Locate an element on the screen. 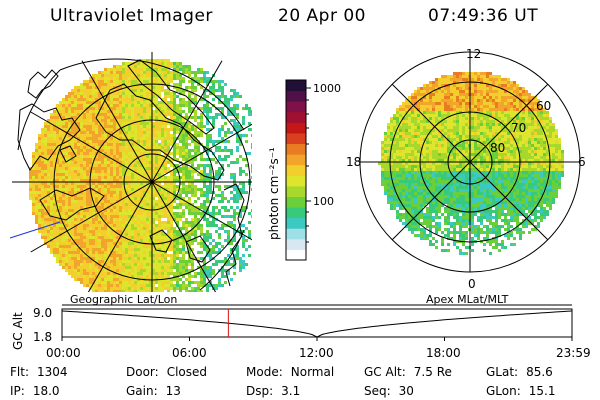  terminator-line is located at coordinates (35, 230).